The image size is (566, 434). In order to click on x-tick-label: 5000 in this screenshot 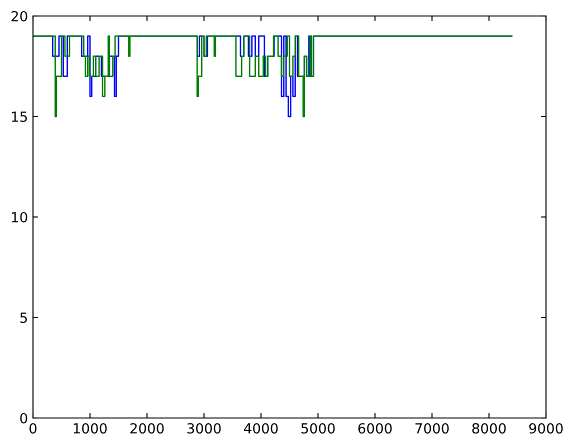, I will do `click(318, 428)`.